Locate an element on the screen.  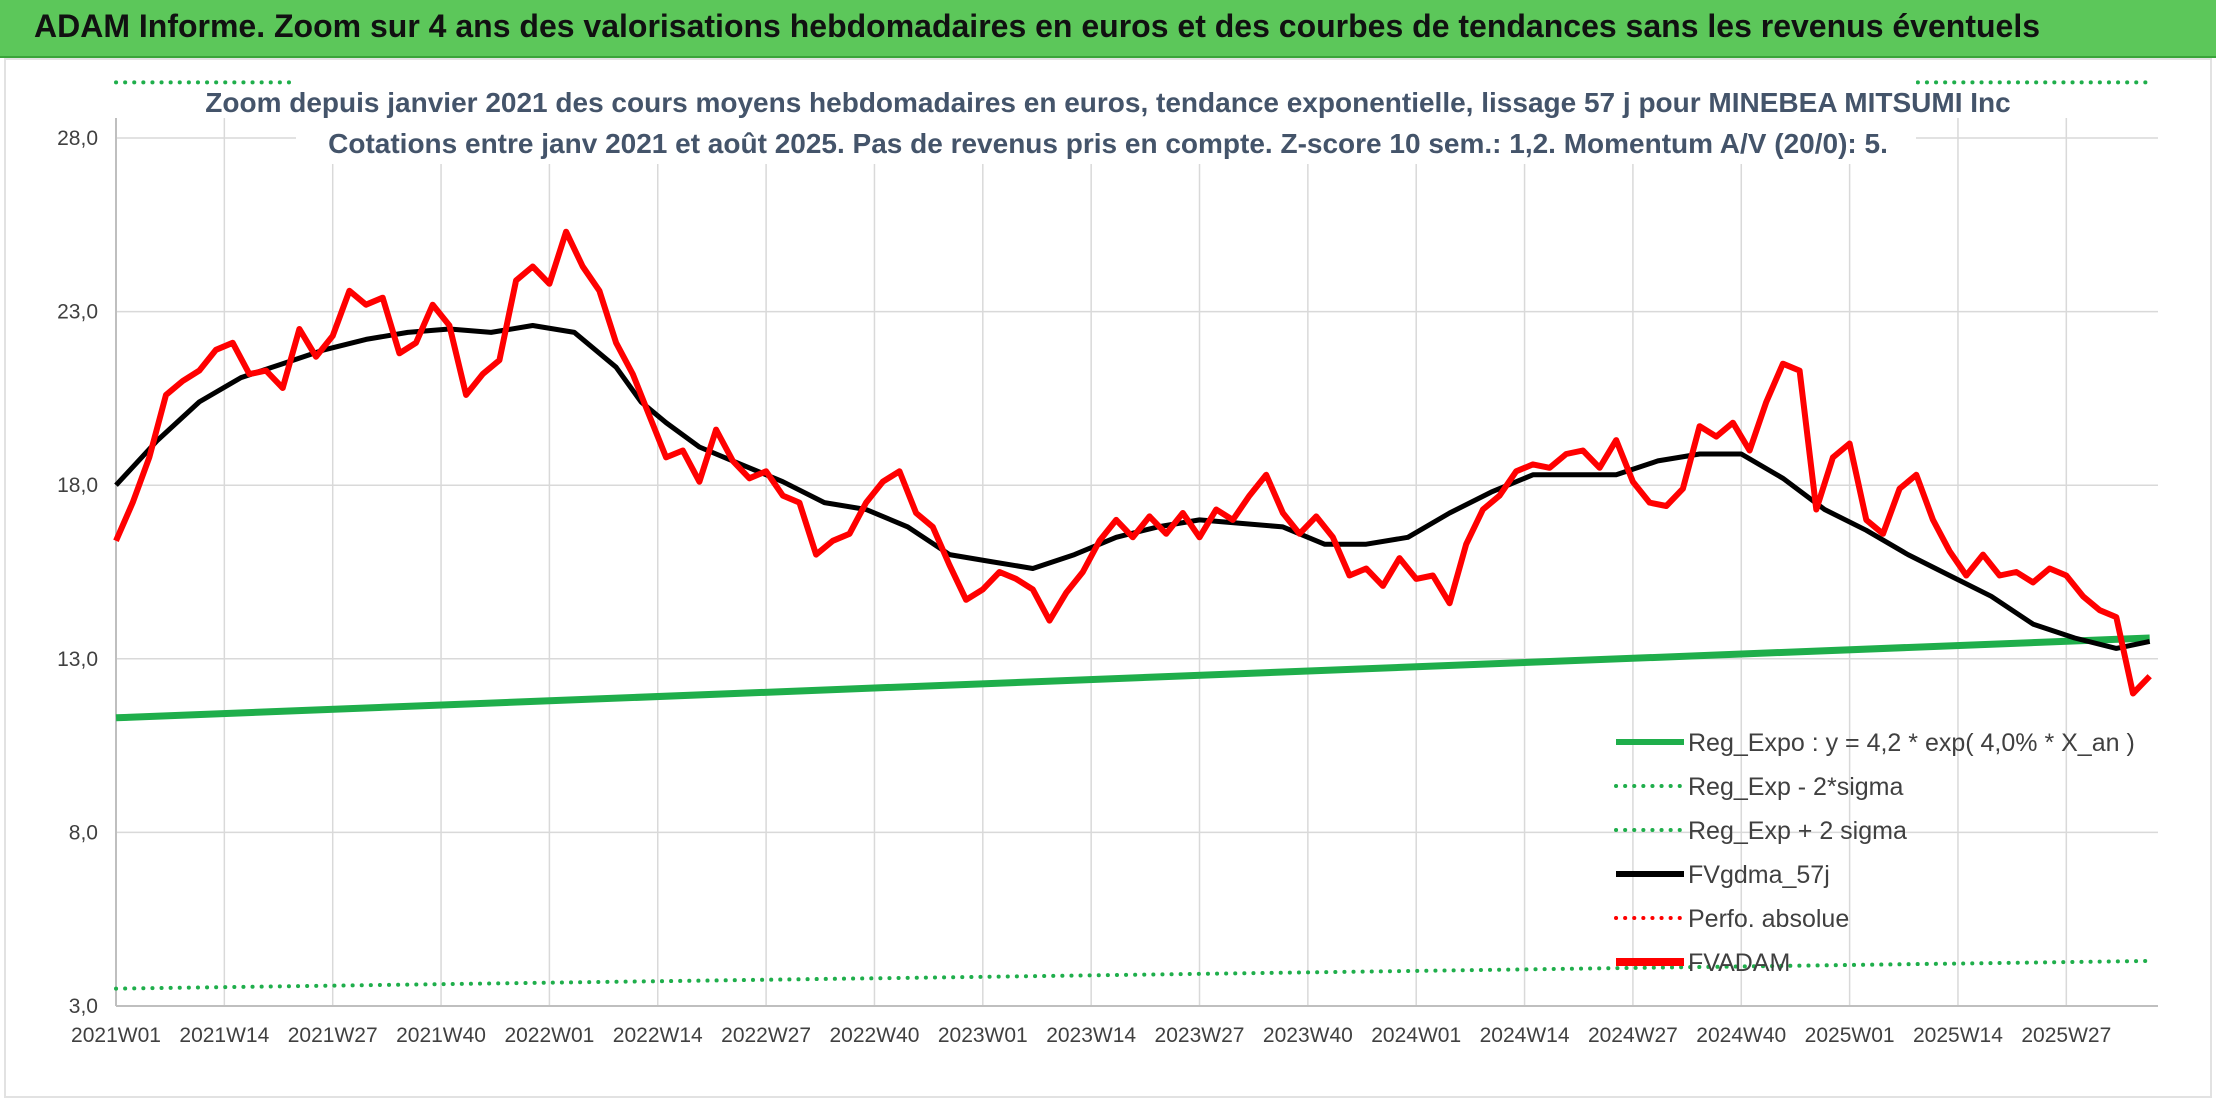
legend-label: Perfo. absolue is located at coordinates (1768, 919).